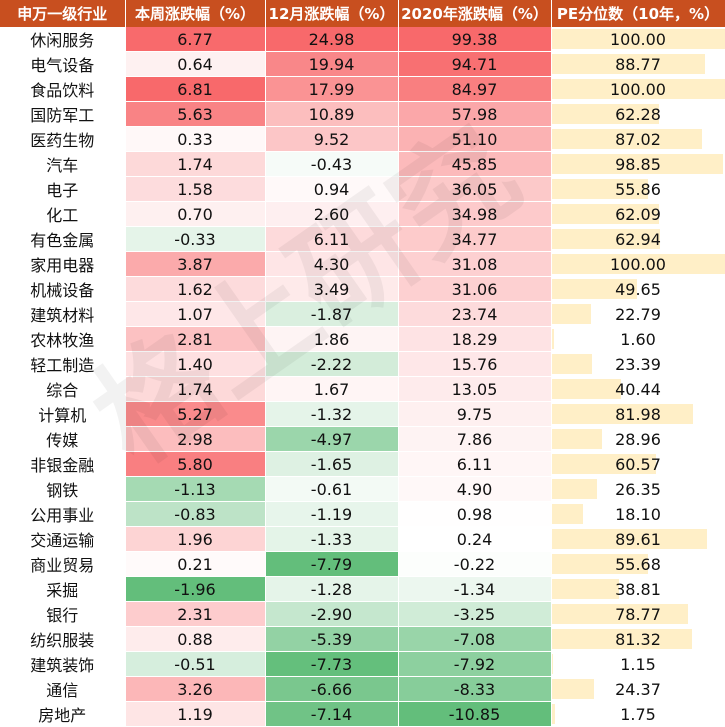 Image resolution: width=725 pixels, height=727 pixels. I want to click on week-change-cell: 1.40, so click(195, 364).